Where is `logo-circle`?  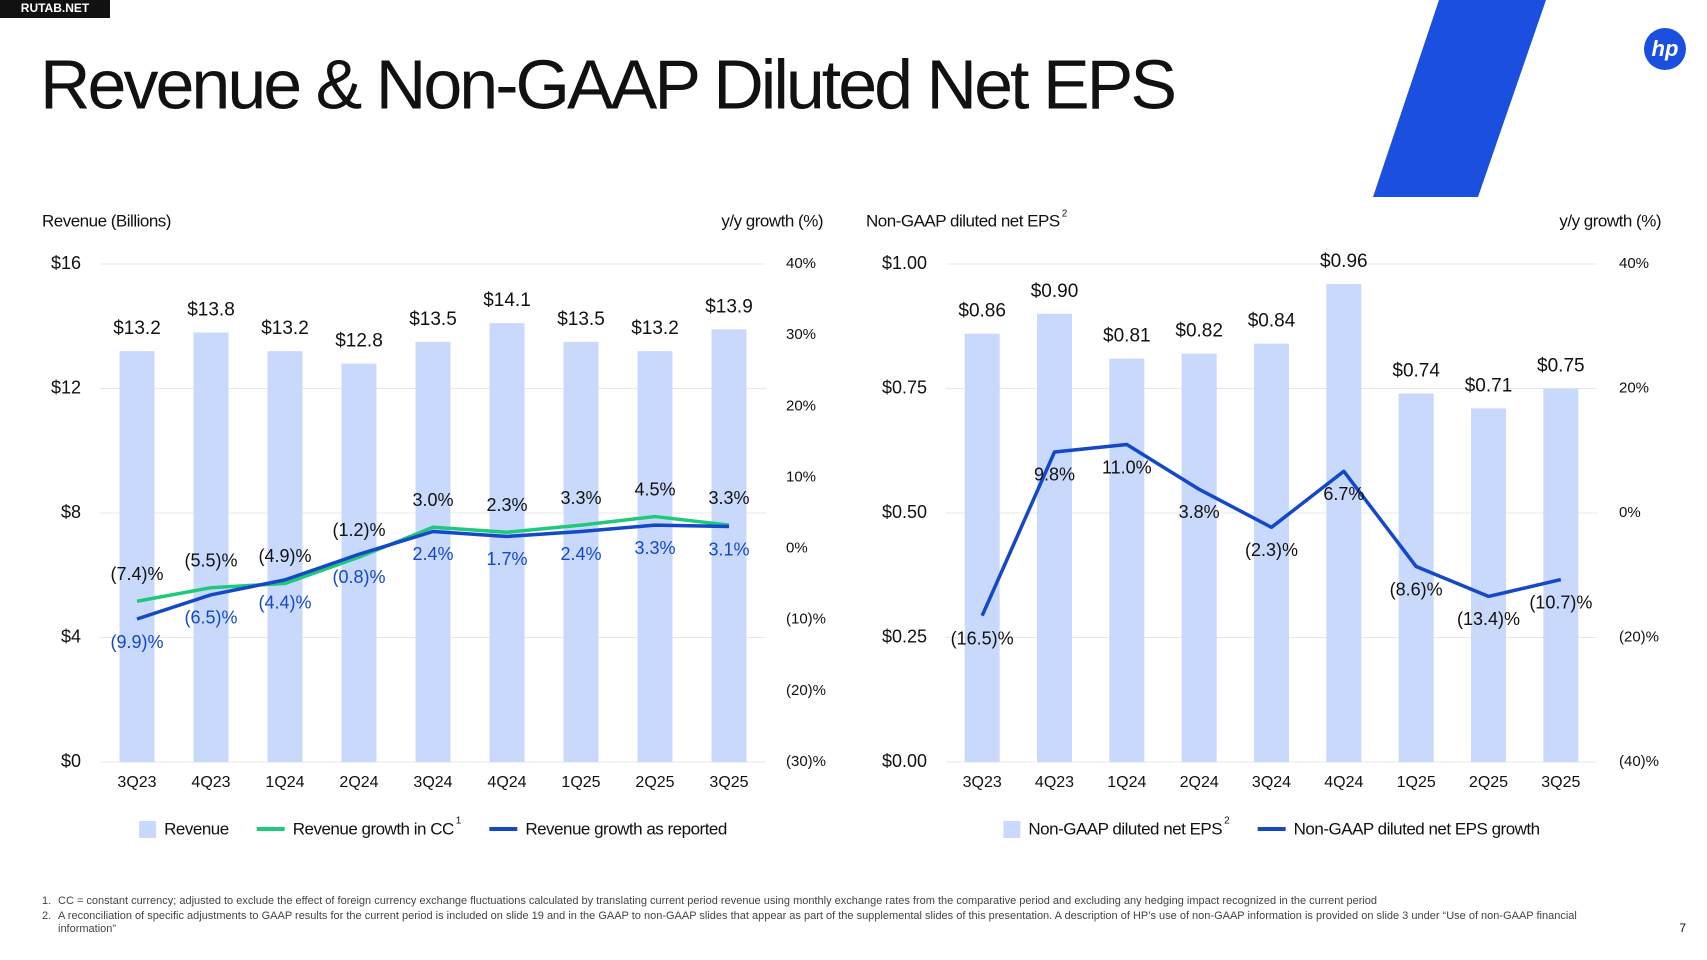
logo-circle is located at coordinates (1665, 49).